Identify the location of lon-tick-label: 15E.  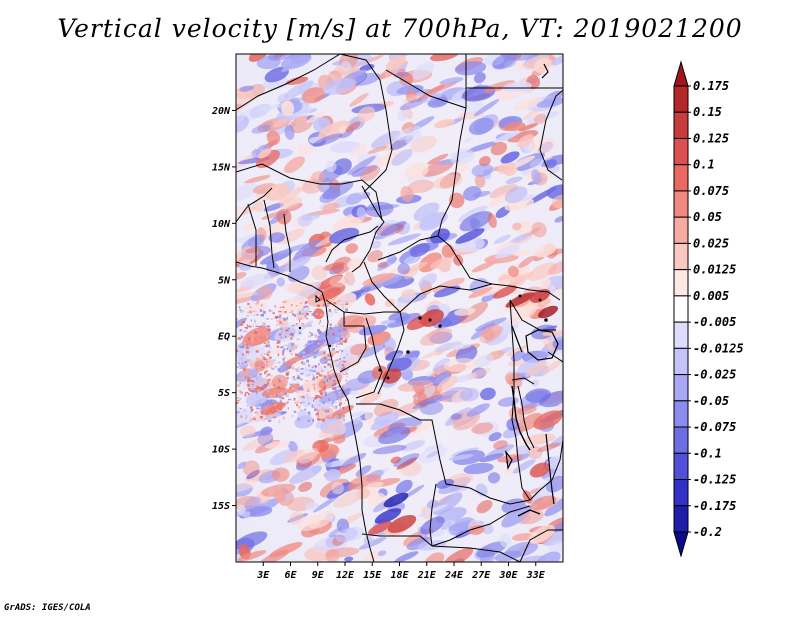
(372, 575).